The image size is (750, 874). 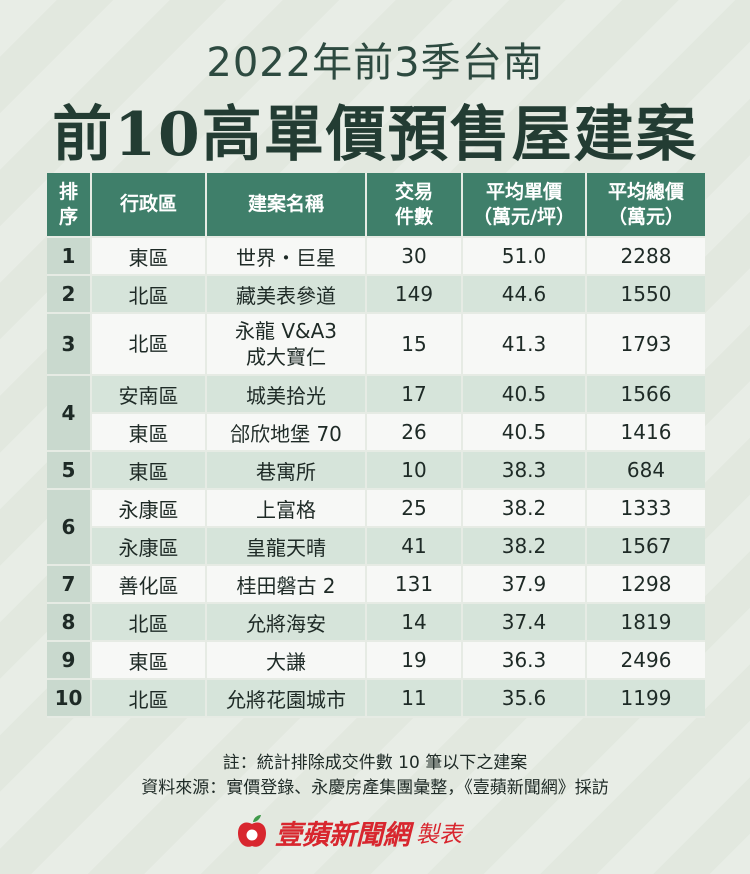 I want to click on unit-price-cell: 37.4, so click(x=524, y=622).